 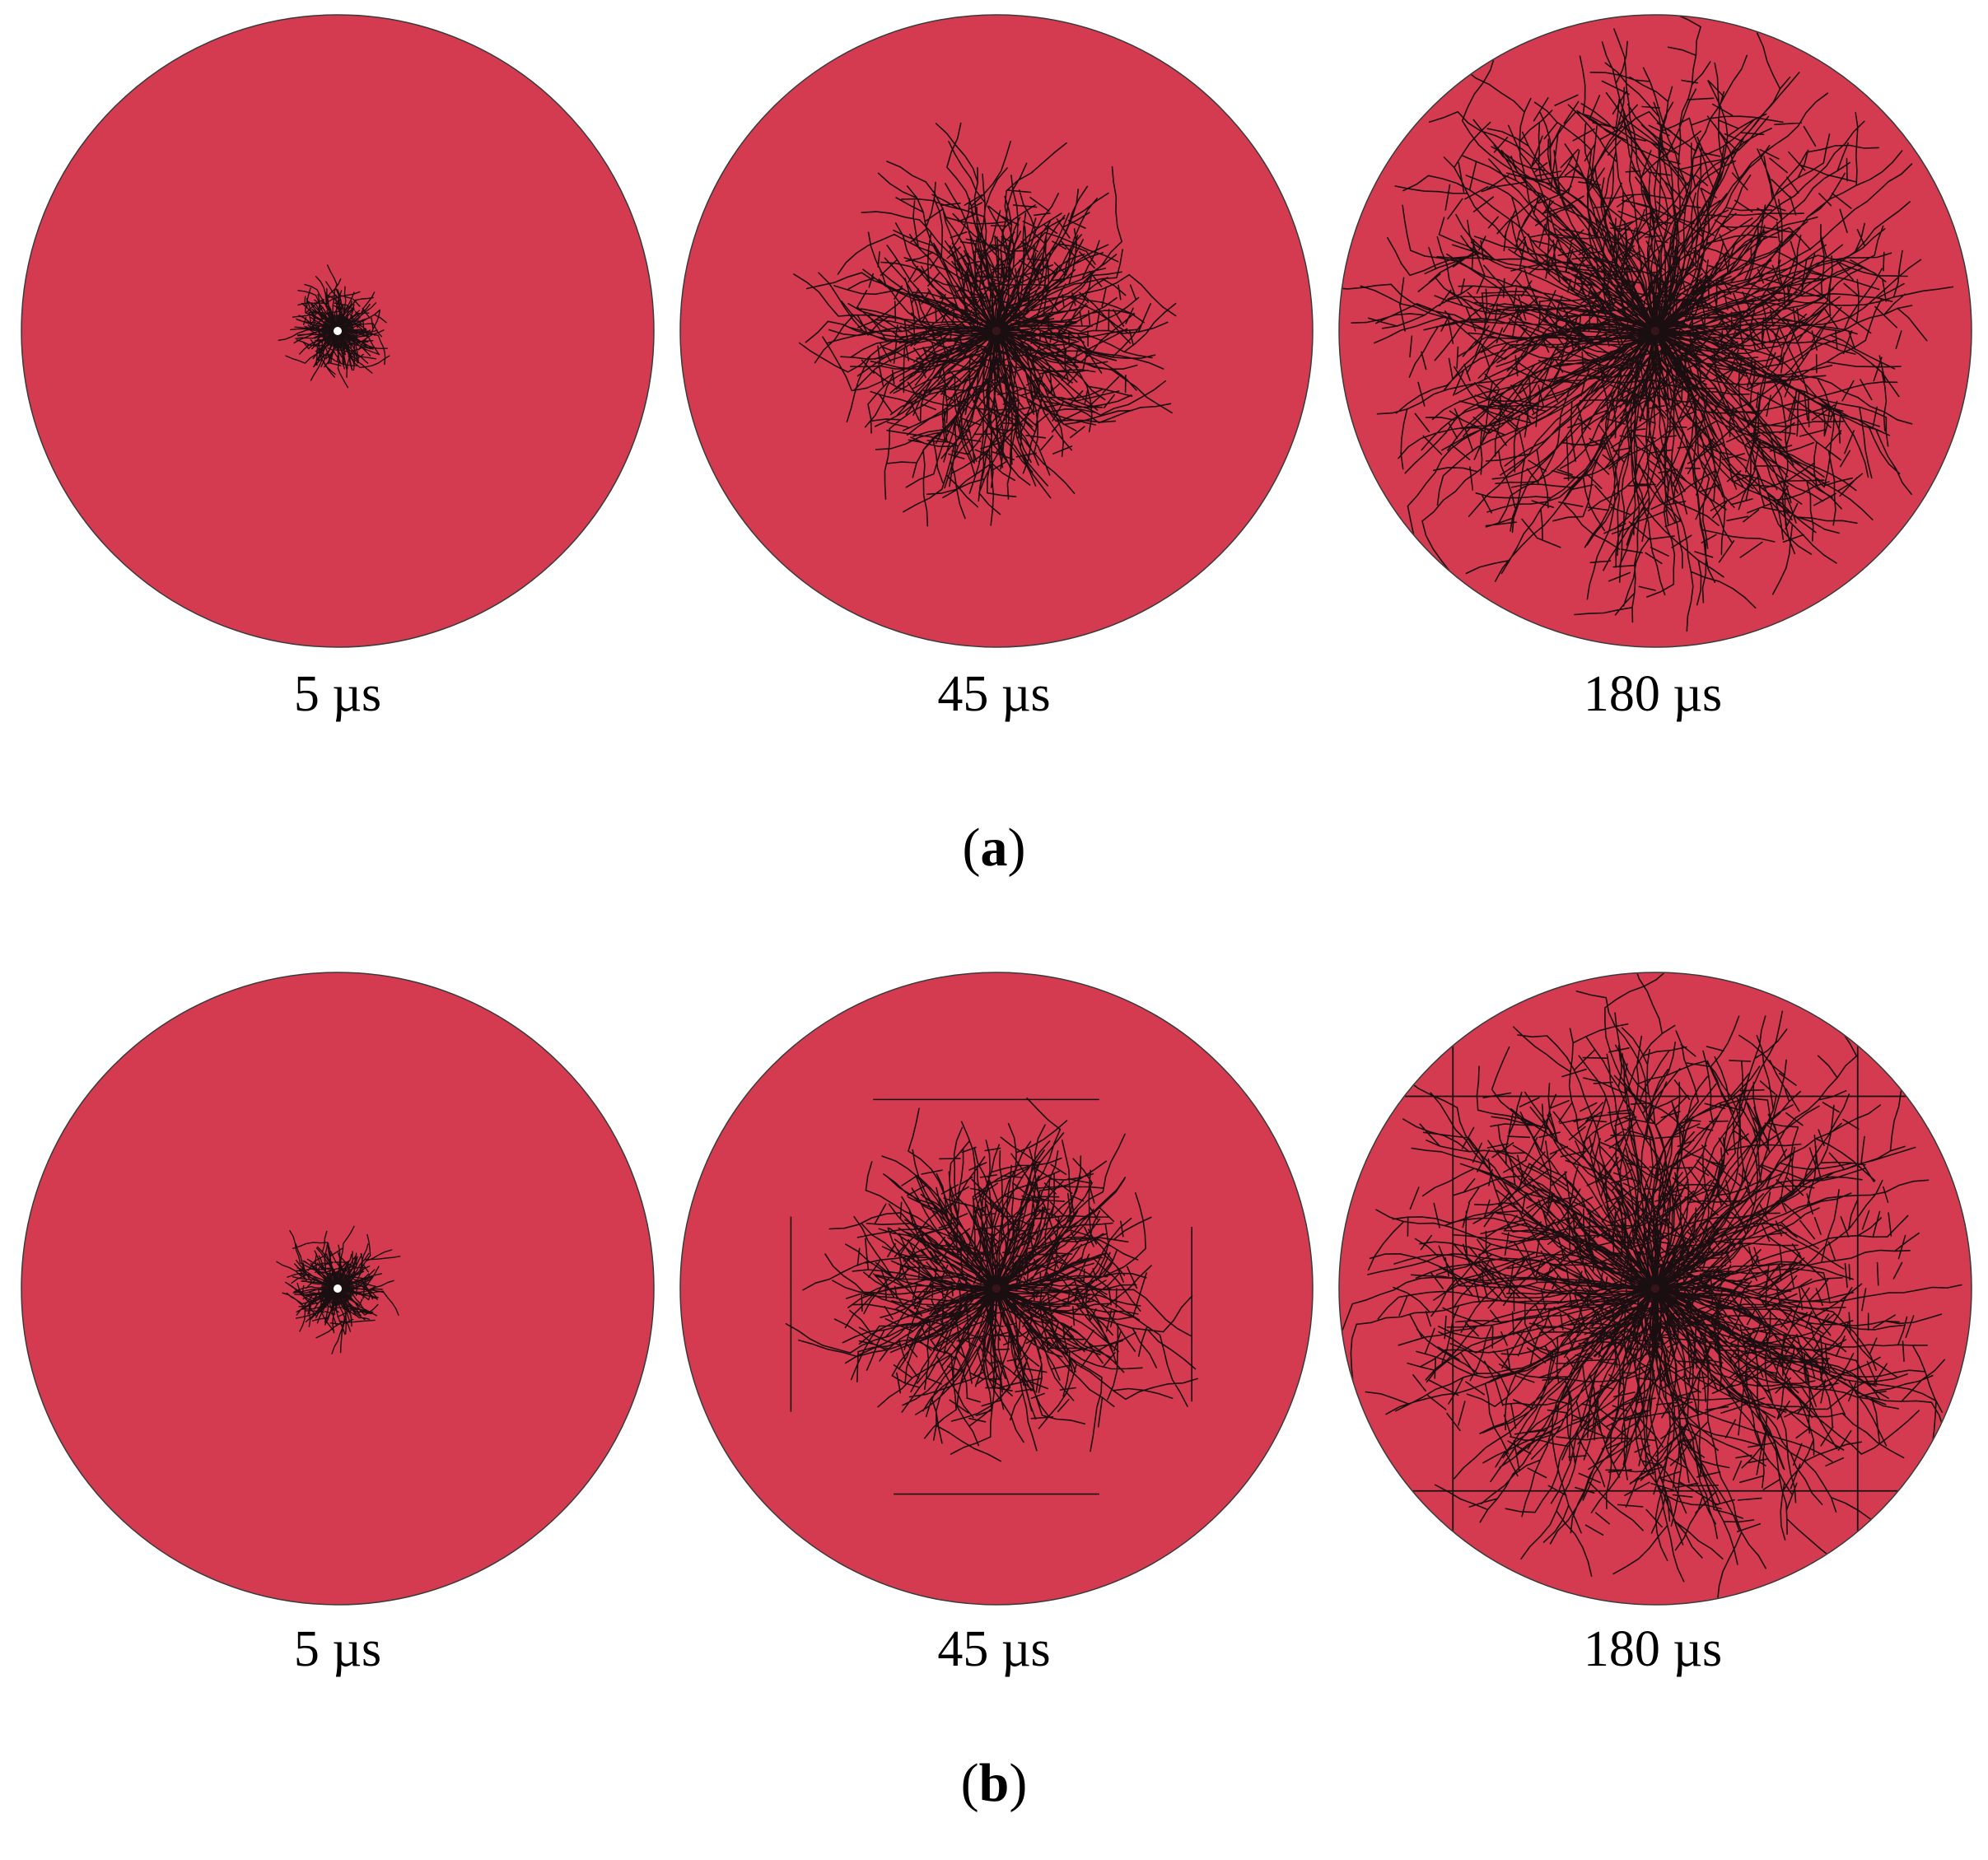 What do you see at coordinates (994, 694) in the screenshot?
I see `time-label-a-45: 45 µs` at bounding box center [994, 694].